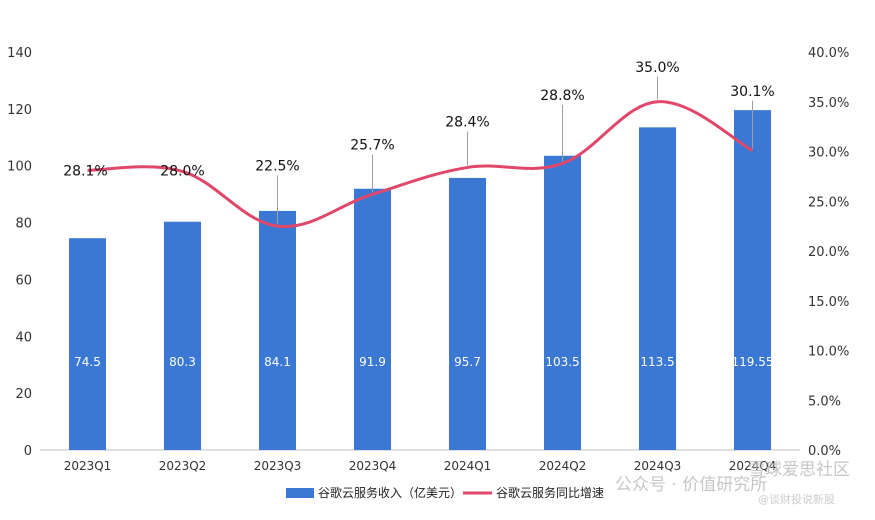  Describe the element at coordinates (799, 470) in the screenshot. I see `watermark-line-3: 雪球爱思社区` at that location.